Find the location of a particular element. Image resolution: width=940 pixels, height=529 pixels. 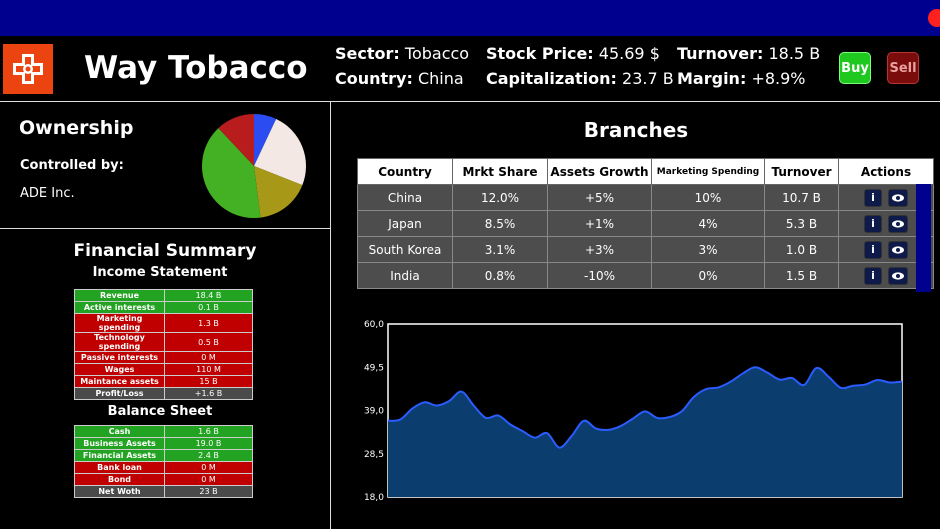

turnover-cell: 10.7 B is located at coordinates (801, 197).